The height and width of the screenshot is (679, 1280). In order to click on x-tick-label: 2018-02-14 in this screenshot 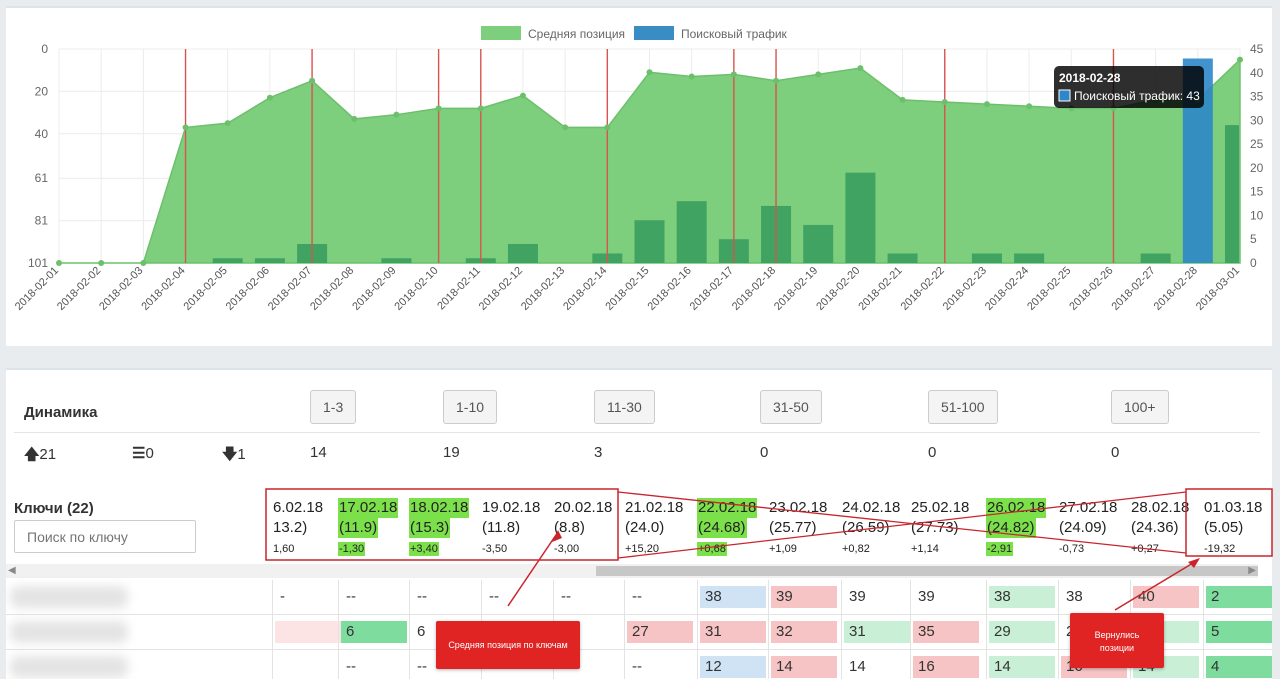, I will do `click(585, 289)`.